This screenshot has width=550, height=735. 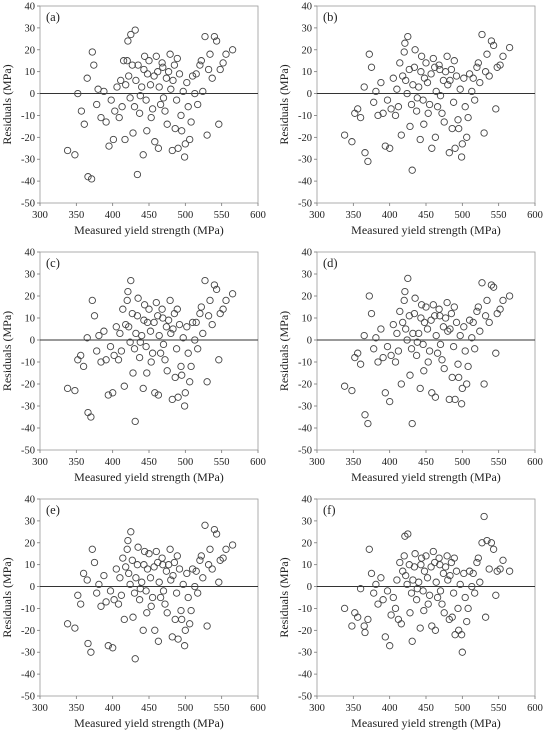 What do you see at coordinates (499, 708) in the screenshot?
I see `x-tick-label: 550` at bounding box center [499, 708].